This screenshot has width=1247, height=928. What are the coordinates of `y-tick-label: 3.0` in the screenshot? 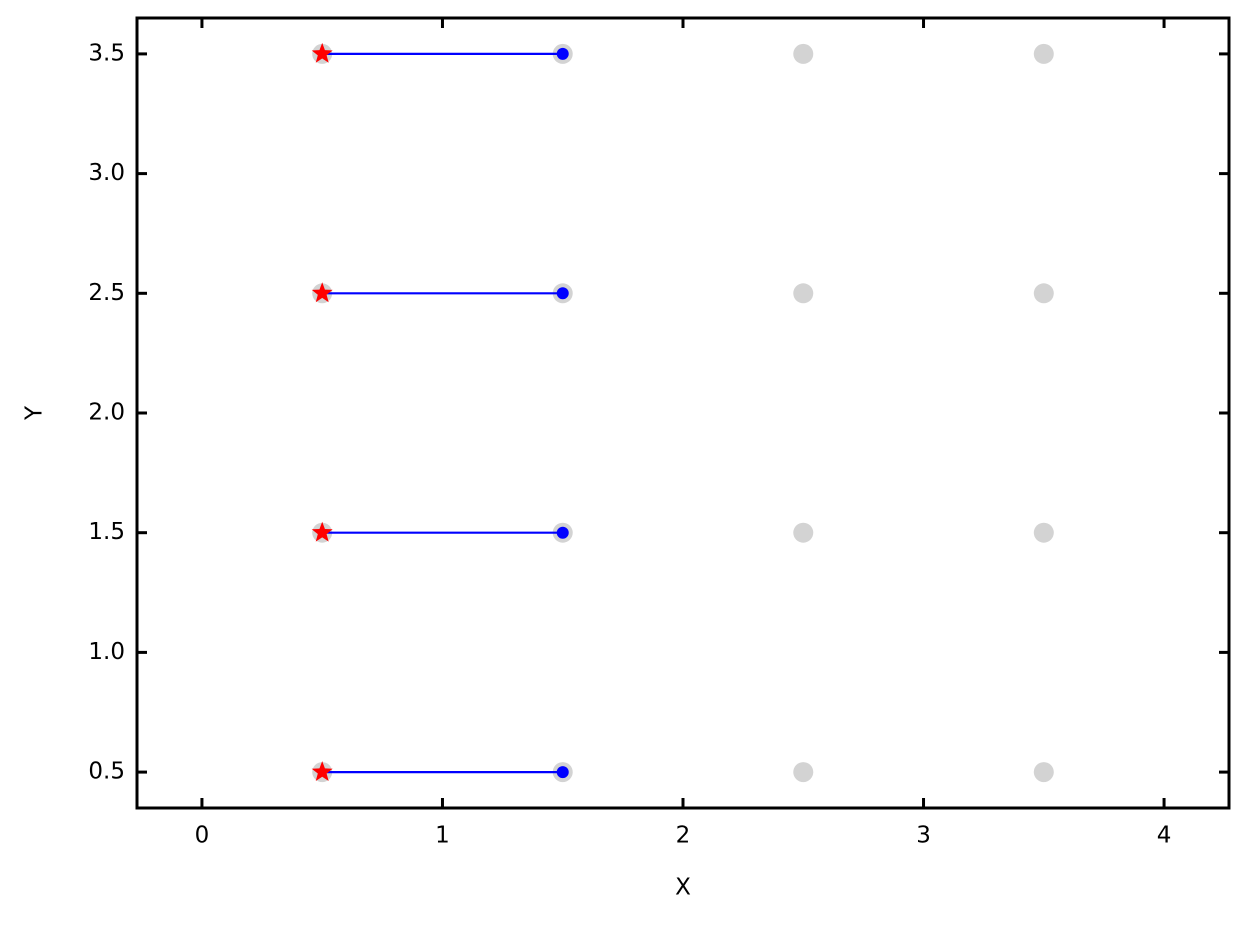 It's located at (106, 173).